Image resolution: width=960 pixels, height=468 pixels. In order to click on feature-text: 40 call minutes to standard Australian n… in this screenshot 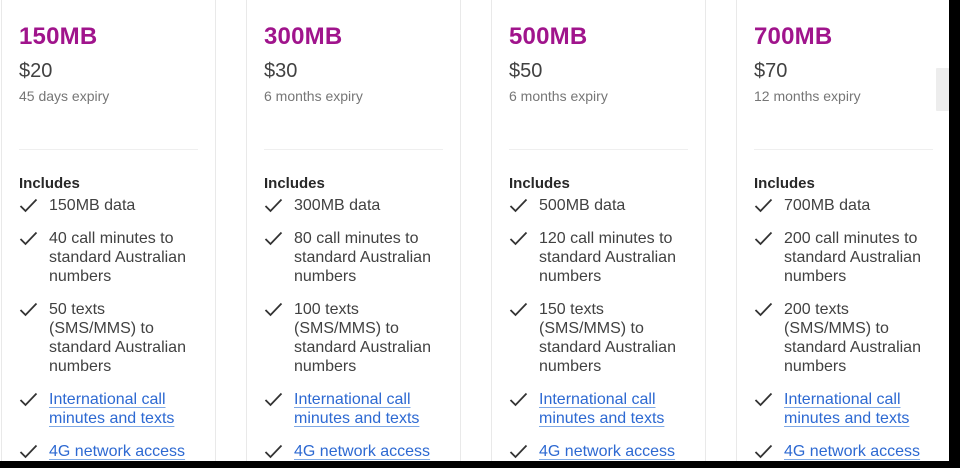, I will do `click(117, 257)`.